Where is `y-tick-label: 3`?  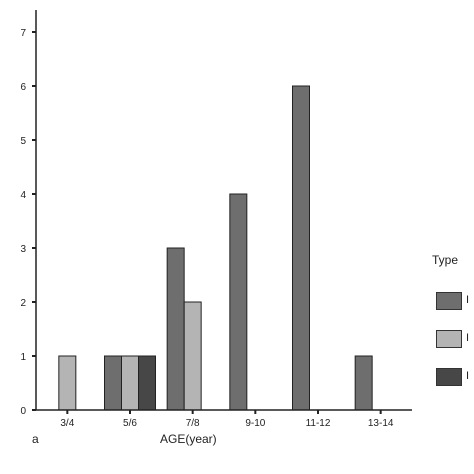
y-tick-label: 3 is located at coordinates (23, 249).